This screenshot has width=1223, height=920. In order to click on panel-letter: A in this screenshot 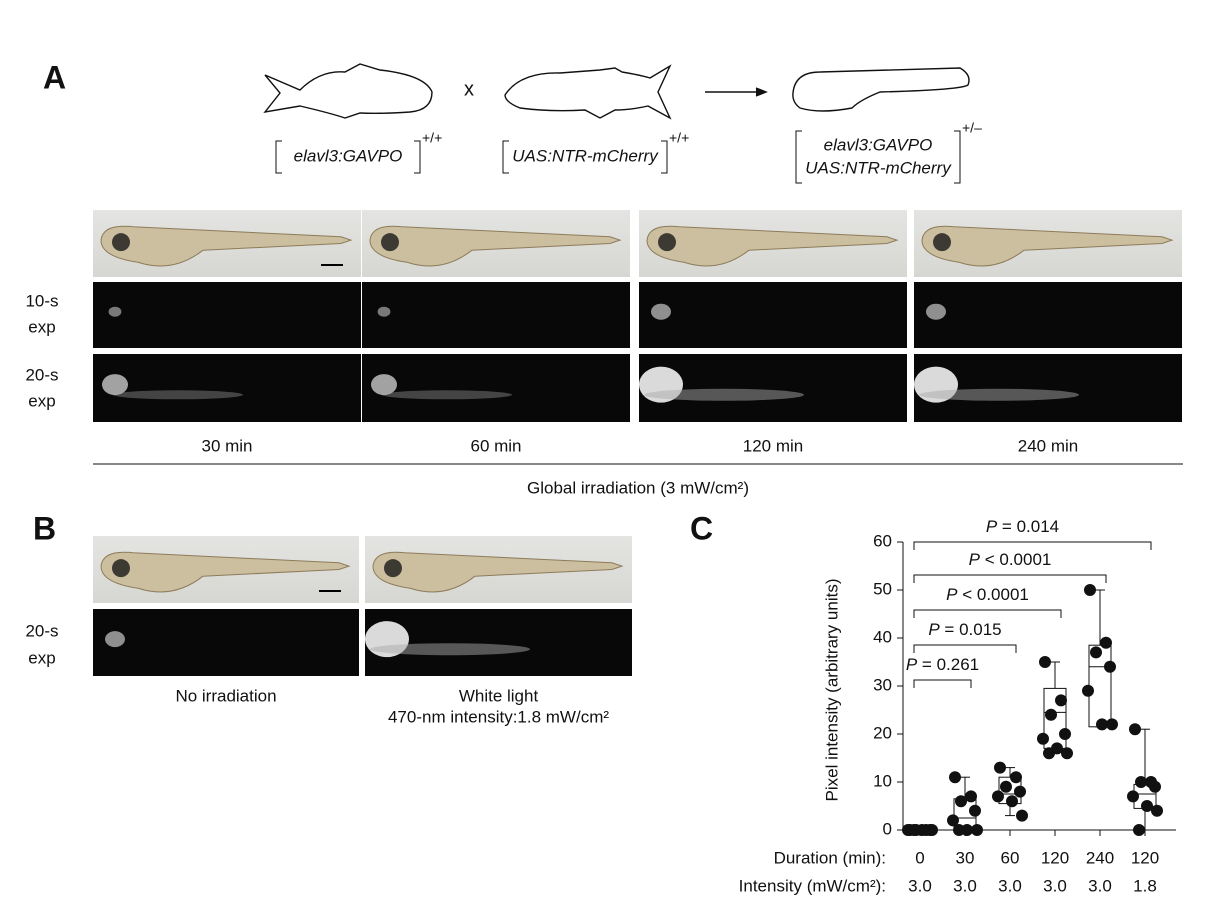, I will do `click(54, 77)`.